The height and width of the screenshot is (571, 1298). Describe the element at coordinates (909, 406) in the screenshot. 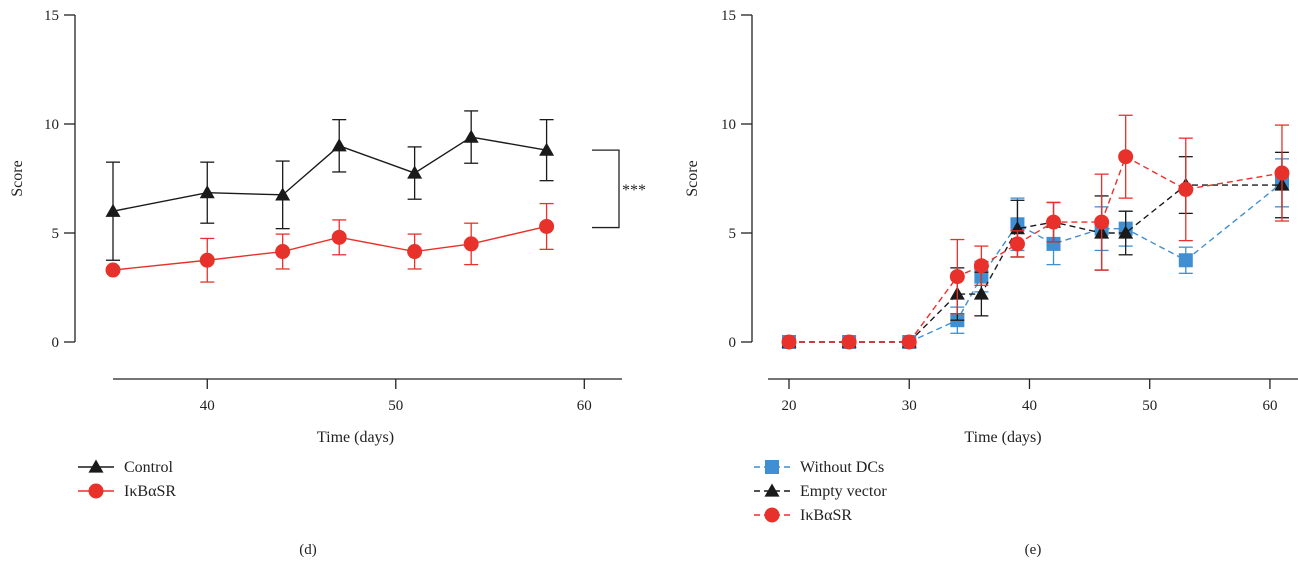

I see `x-tick-label: 30` at that location.